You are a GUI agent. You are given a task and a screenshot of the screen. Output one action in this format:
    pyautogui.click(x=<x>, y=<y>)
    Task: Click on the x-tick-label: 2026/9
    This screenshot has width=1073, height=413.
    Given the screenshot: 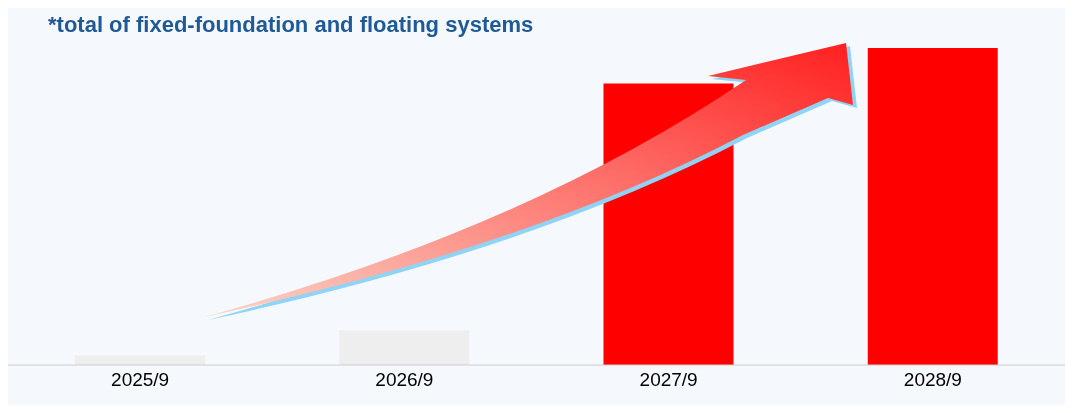 What is the action you would take?
    pyautogui.click(x=404, y=380)
    